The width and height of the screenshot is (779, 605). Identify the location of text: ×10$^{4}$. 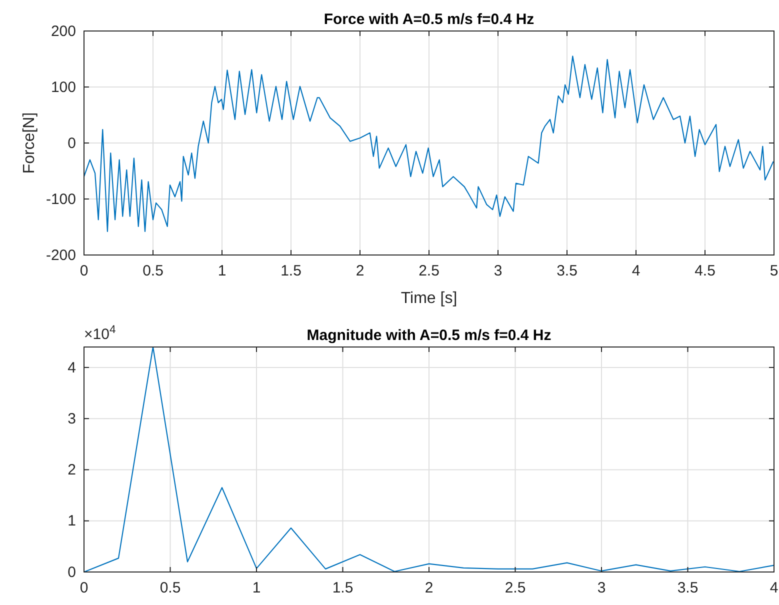
(100, 333).